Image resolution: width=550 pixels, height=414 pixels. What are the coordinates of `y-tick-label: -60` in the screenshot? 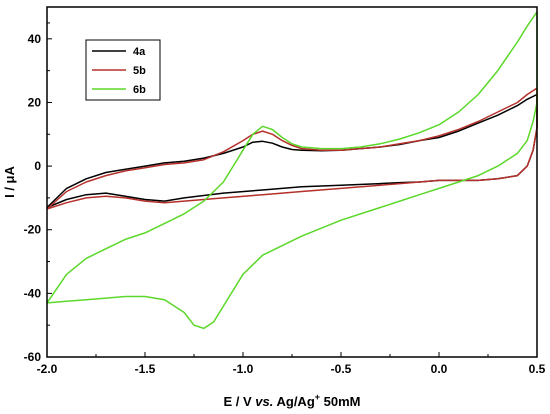 It's located at (33, 357).